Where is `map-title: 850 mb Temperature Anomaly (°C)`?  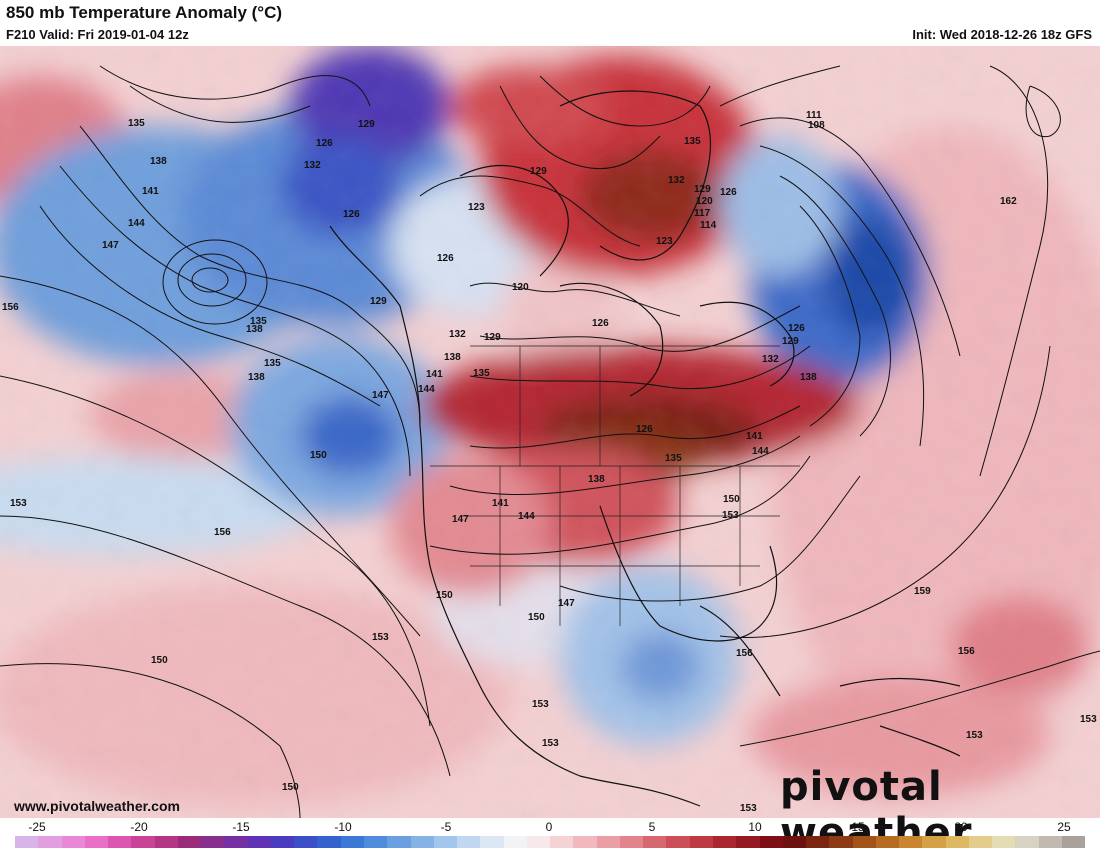
map-title: 850 mb Temperature Anomaly (°C) is located at coordinates (144, 12).